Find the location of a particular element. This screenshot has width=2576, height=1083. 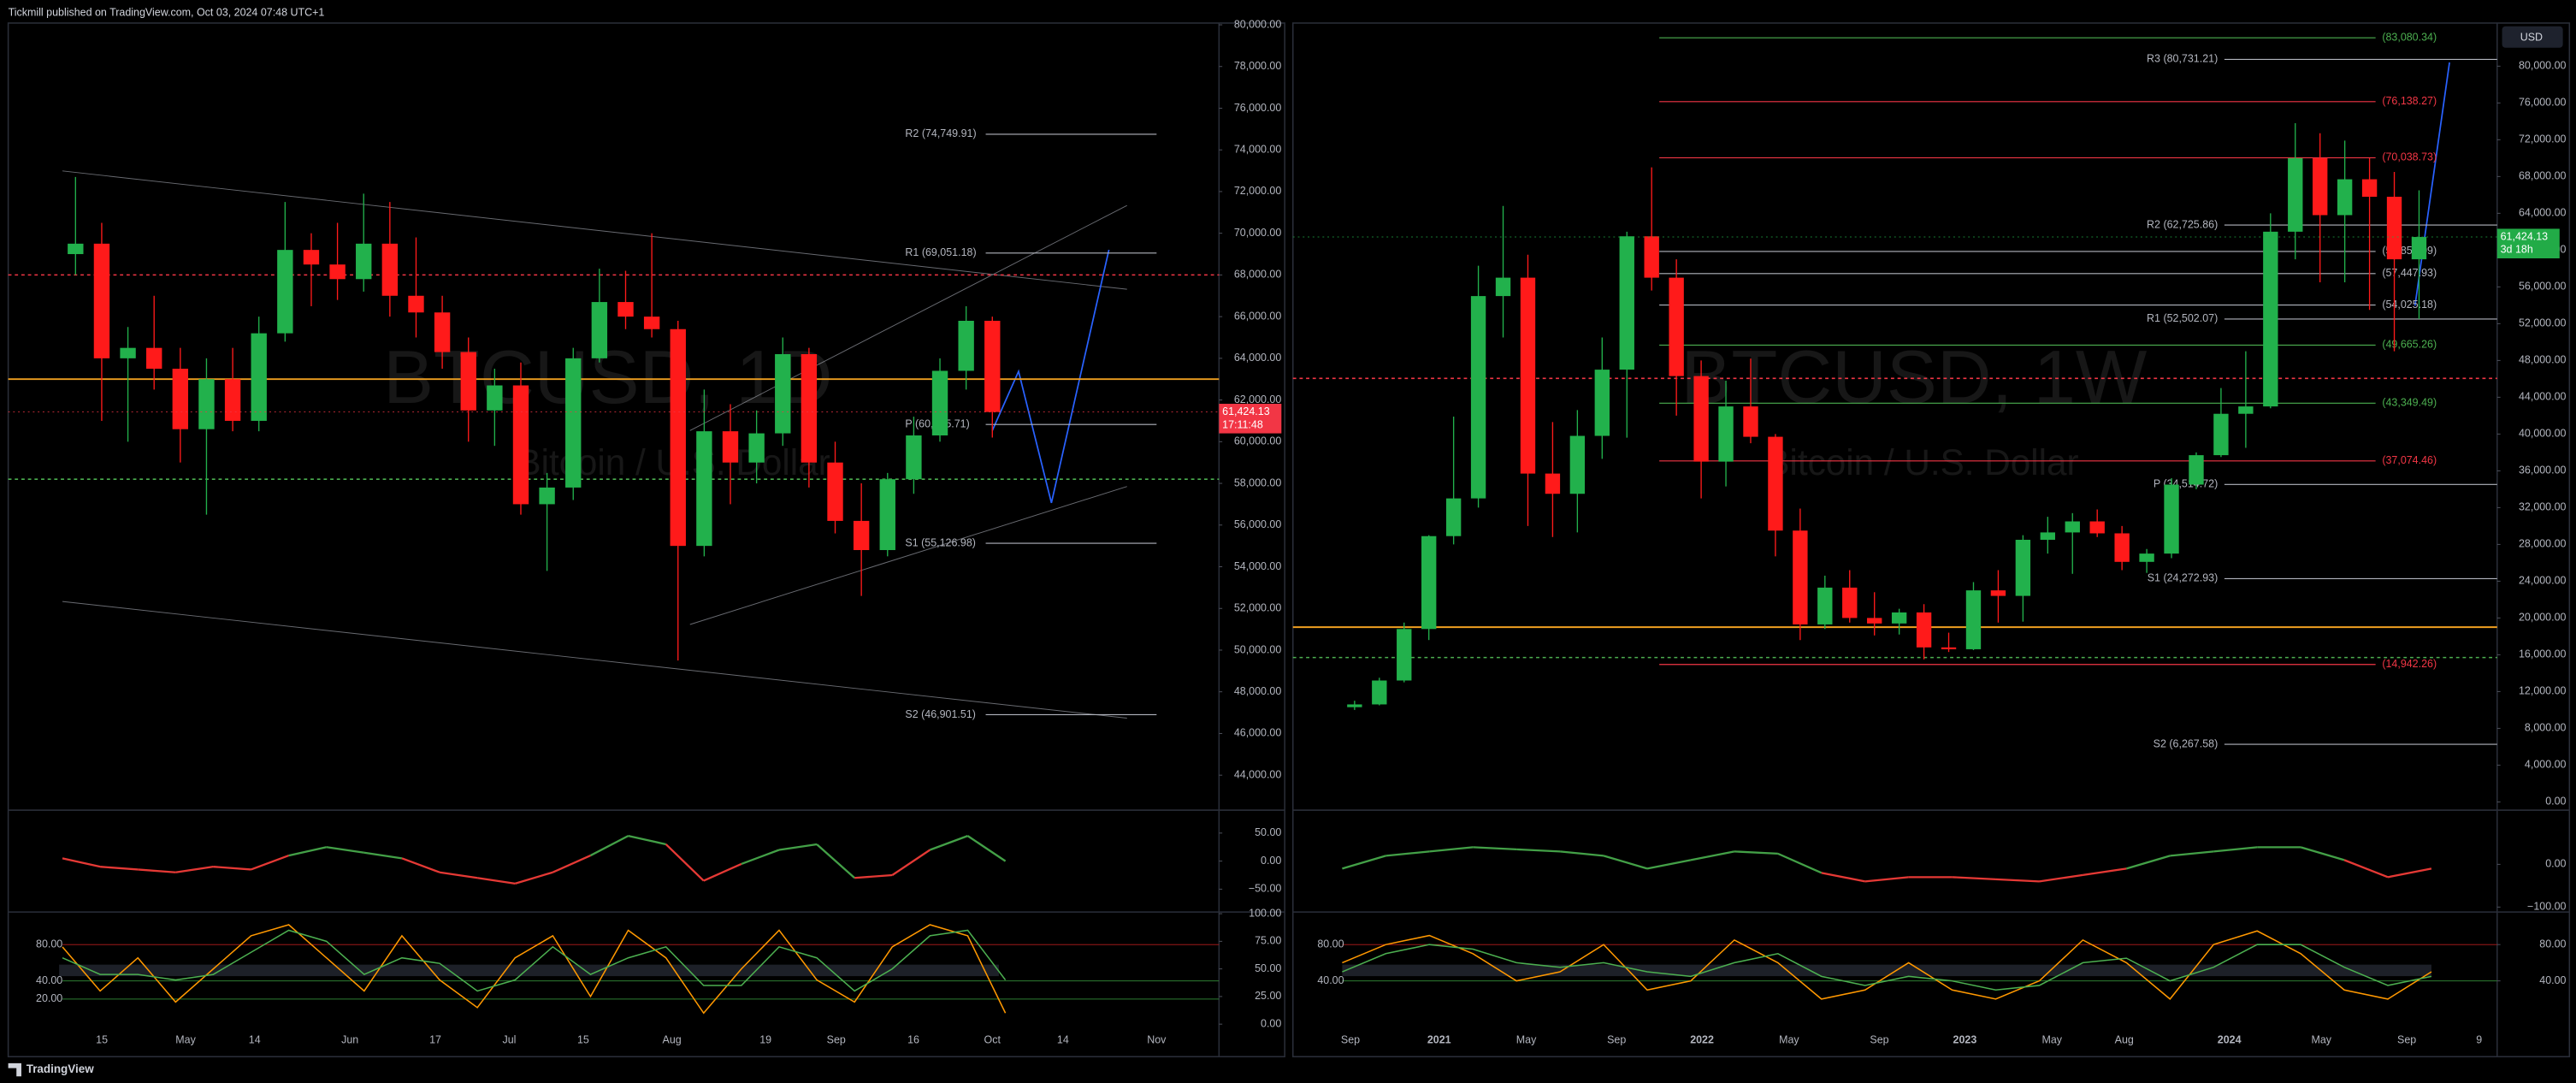

currency-label: USD is located at coordinates (2531, 38).